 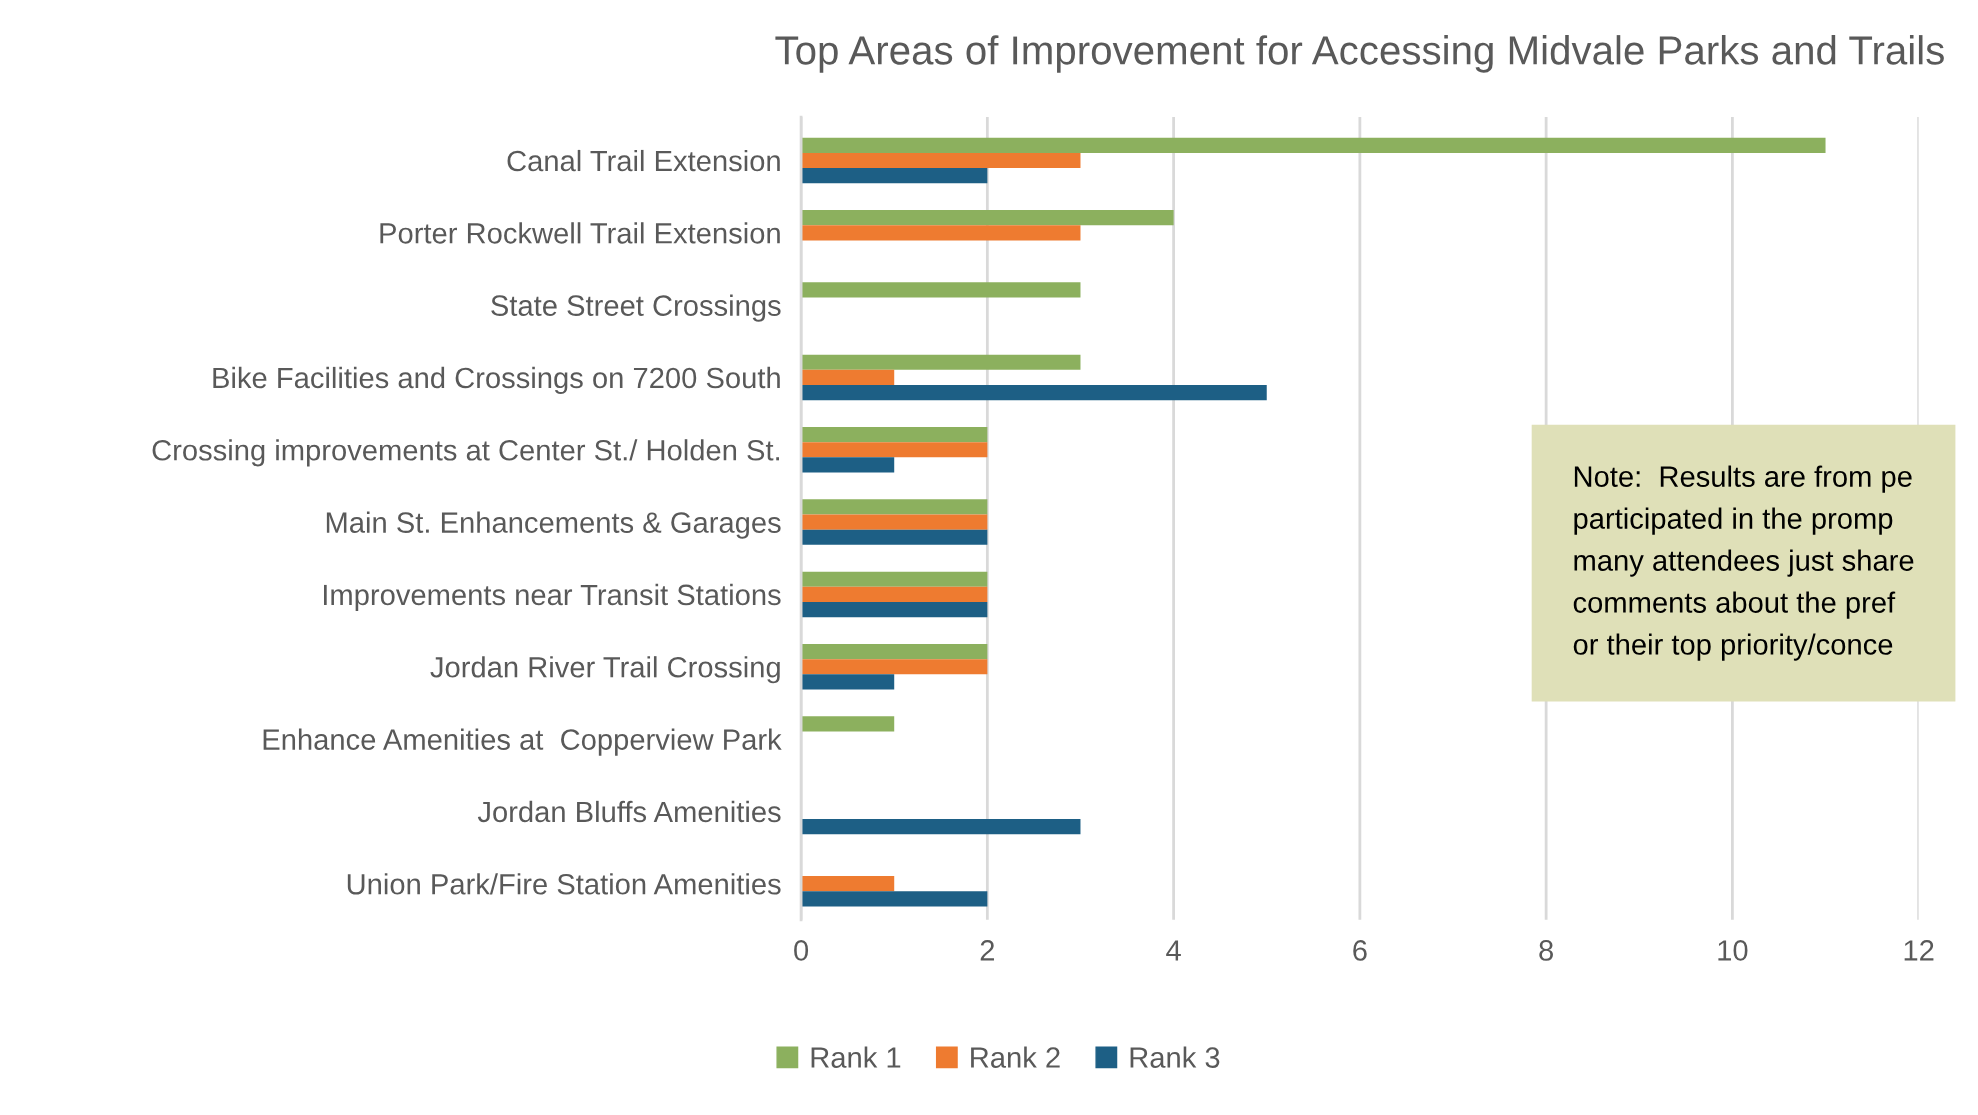 I want to click on y-tick-label: Enhance Amenities at Copperview Park, so click(x=522, y=742).